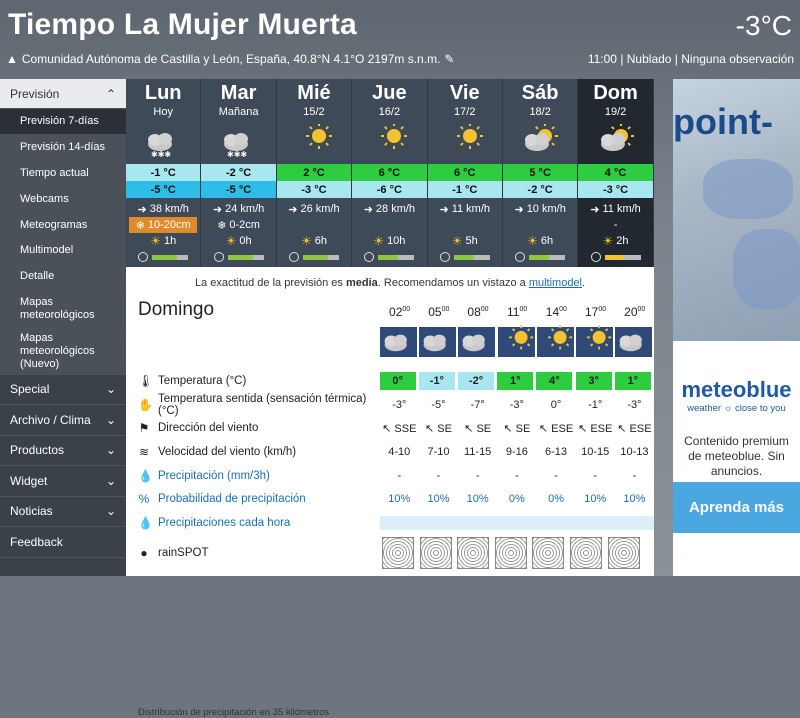  Describe the element at coordinates (595, 404) in the screenshot. I see `feels-cell: -1°` at that location.